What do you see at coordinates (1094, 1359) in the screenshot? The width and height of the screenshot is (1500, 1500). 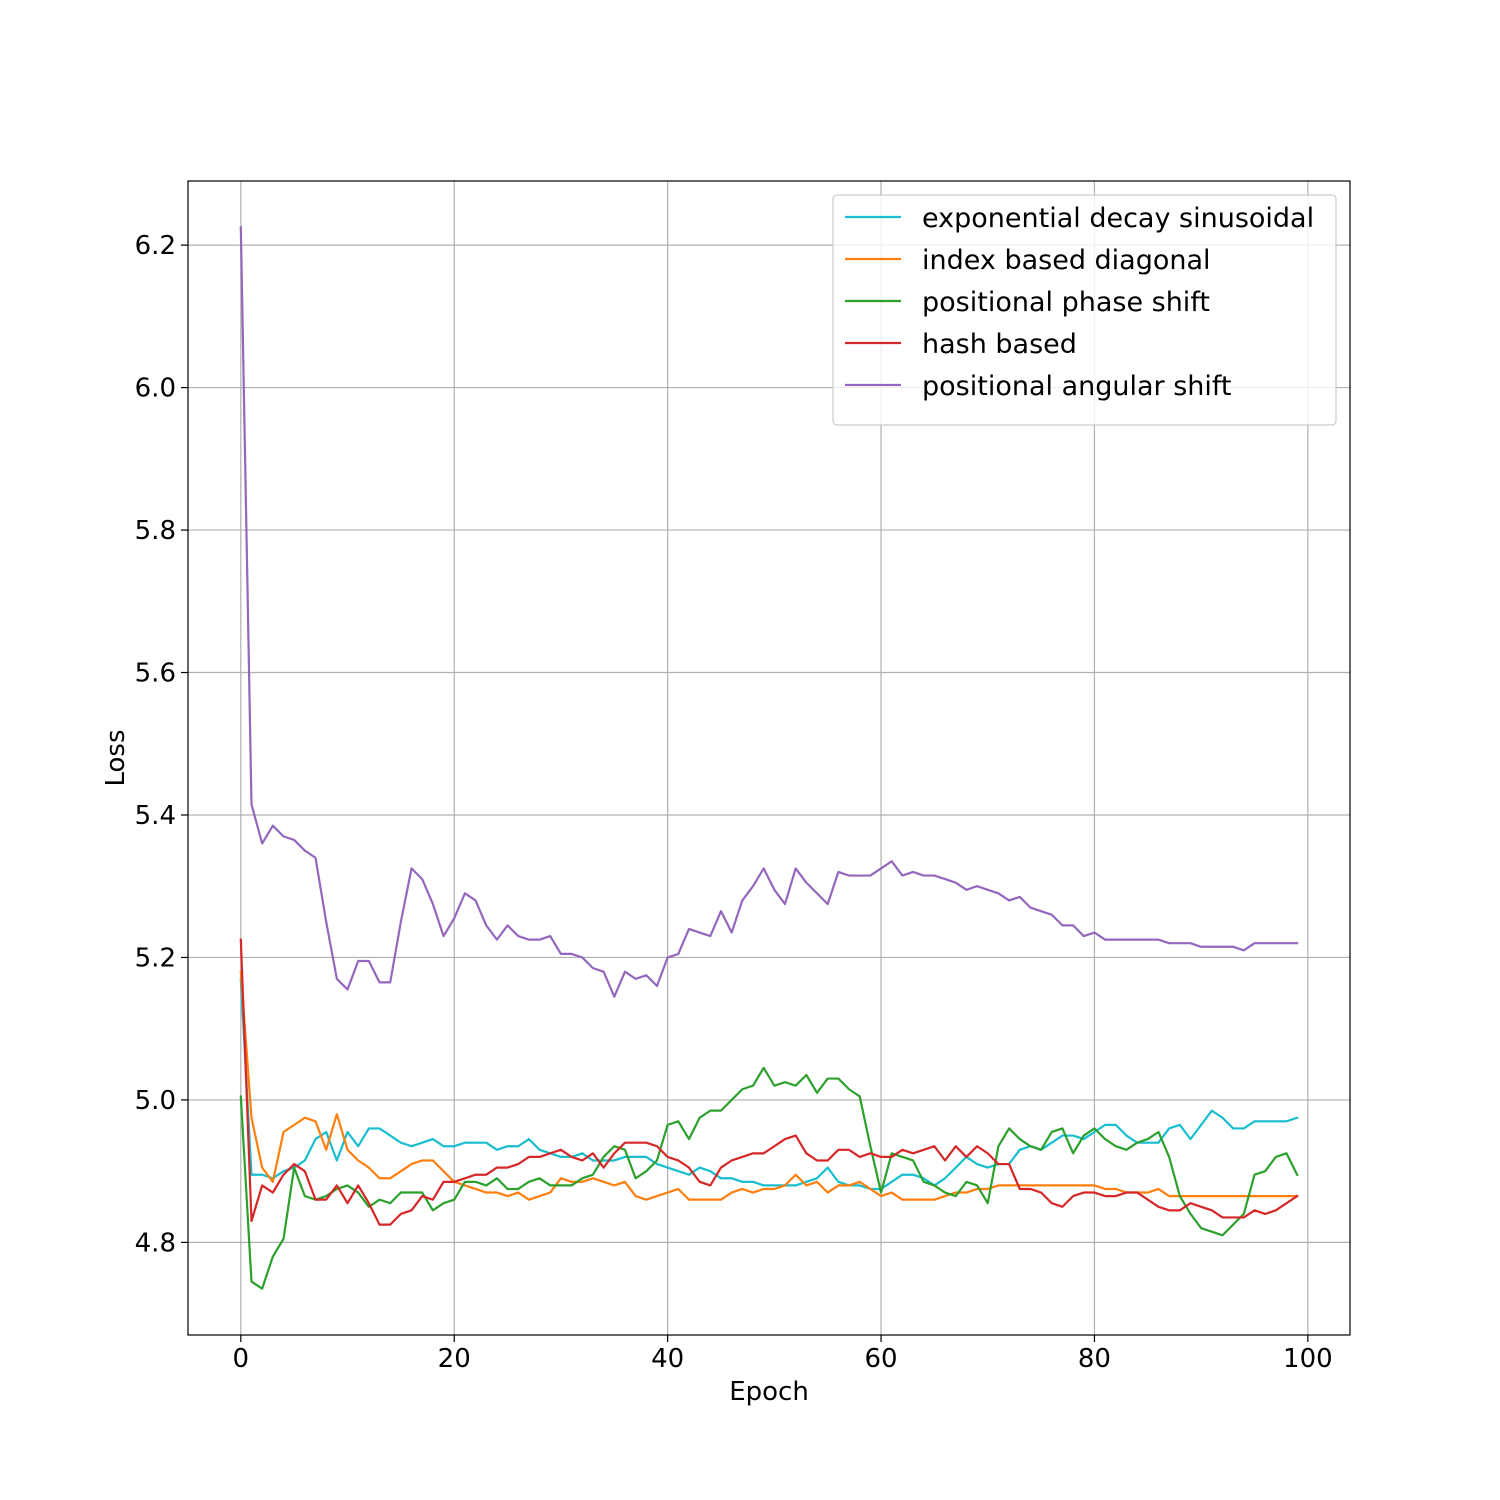 I see `x-tick-label: 80` at bounding box center [1094, 1359].